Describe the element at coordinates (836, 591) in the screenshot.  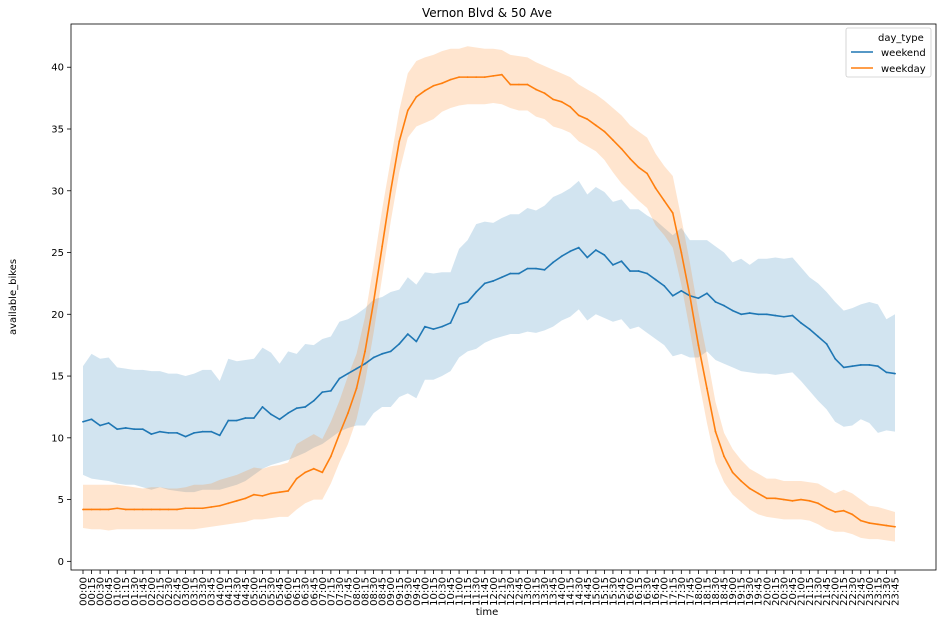
I see `x-tick-label: 22:00` at that location.